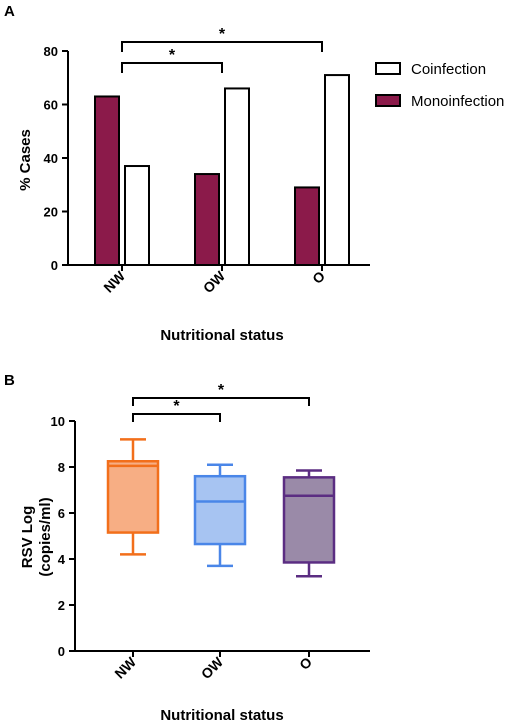 The width and height of the screenshot is (524, 724). Describe the element at coordinates (388, 100) in the screenshot. I see `panel-a-legend-swatch-monoinfection` at that location.